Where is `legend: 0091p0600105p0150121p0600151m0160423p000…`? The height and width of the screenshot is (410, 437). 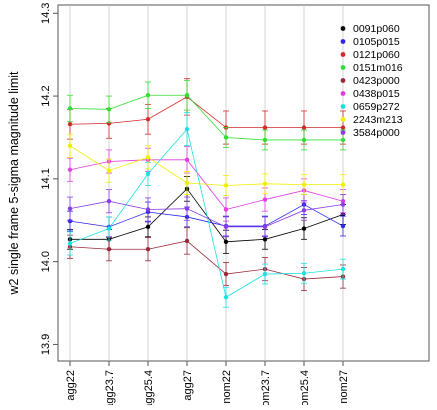 legend: 0091p0600105p0150121p0600151m0160423p000… is located at coordinates (371, 81).